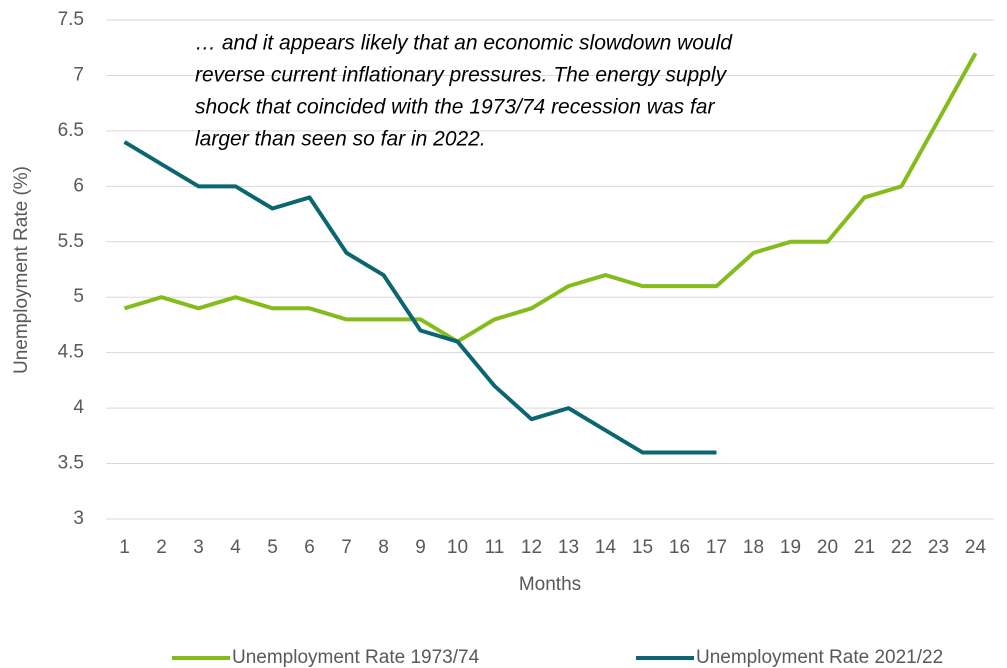 The width and height of the screenshot is (1007, 668). I want to click on x-tick-label: 5, so click(272, 547).